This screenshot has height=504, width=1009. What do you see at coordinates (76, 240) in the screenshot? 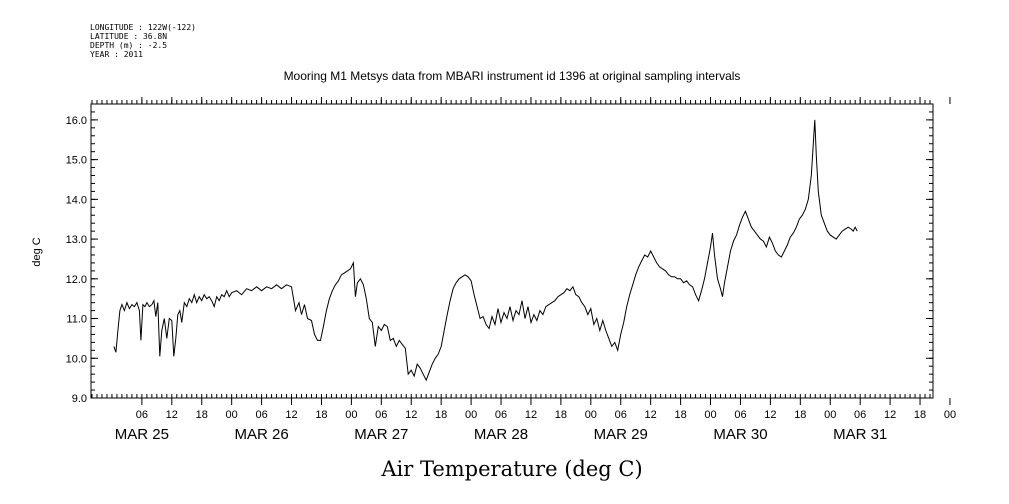
I see `y-tick-label: 13.0` at bounding box center [76, 240].